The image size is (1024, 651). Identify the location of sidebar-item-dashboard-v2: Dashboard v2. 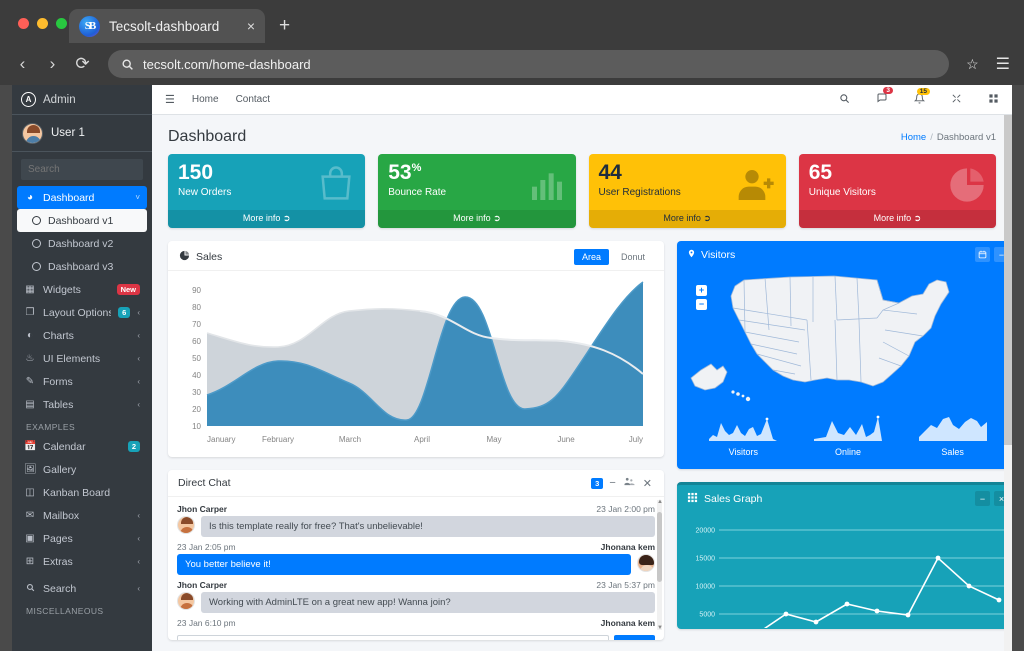
(82, 243).